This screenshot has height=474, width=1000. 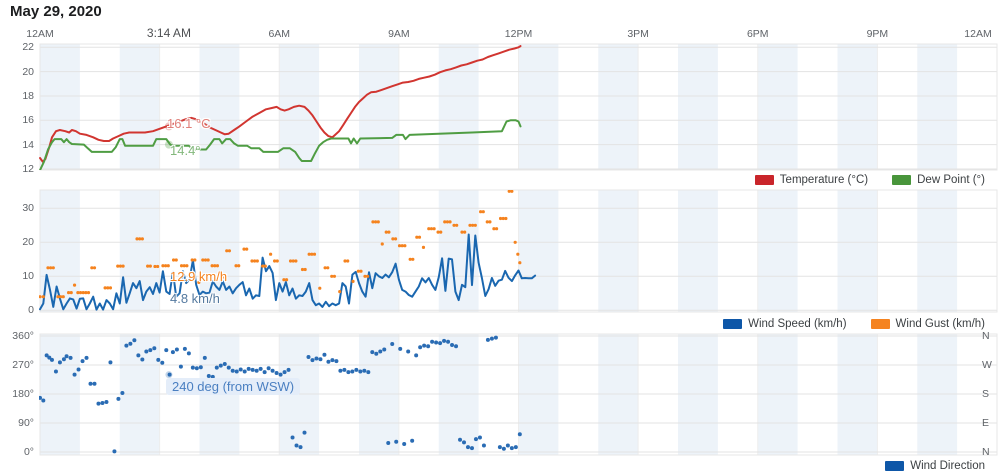 I want to click on legend-item-temperature: Temperature (°C), so click(x=811, y=180).